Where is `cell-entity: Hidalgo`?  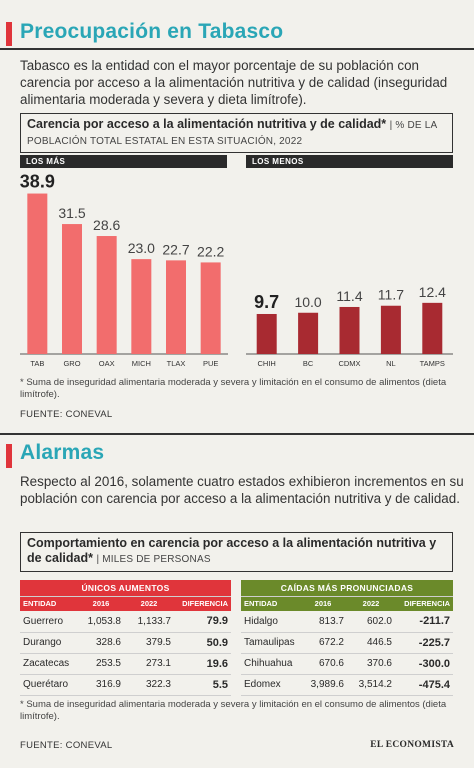 cell-entity: Hidalgo is located at coordinates (270, 622).